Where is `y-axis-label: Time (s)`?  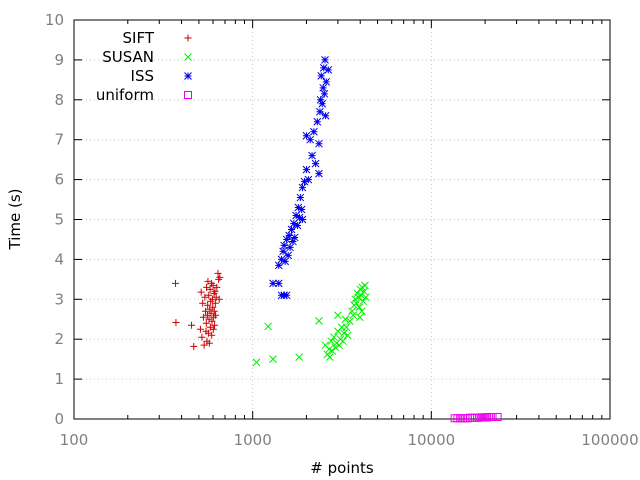
y-axis-label: Time (s) is located at coordinates (15, 220).